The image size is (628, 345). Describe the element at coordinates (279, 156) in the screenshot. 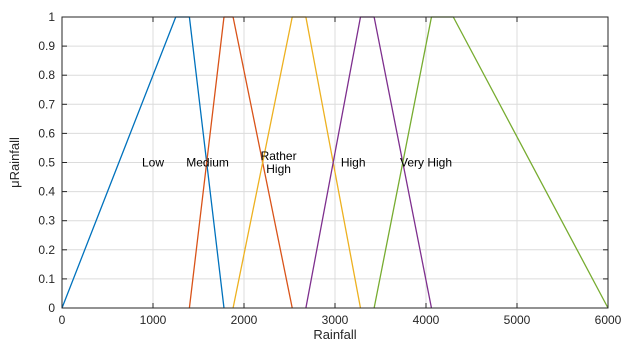

I see `annotation-label: Rather` at that location.